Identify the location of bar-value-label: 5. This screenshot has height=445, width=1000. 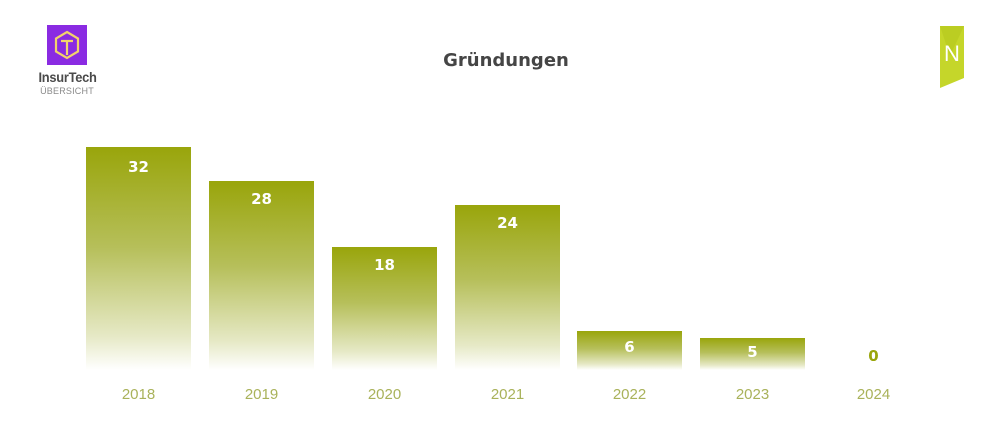
(752, 352).